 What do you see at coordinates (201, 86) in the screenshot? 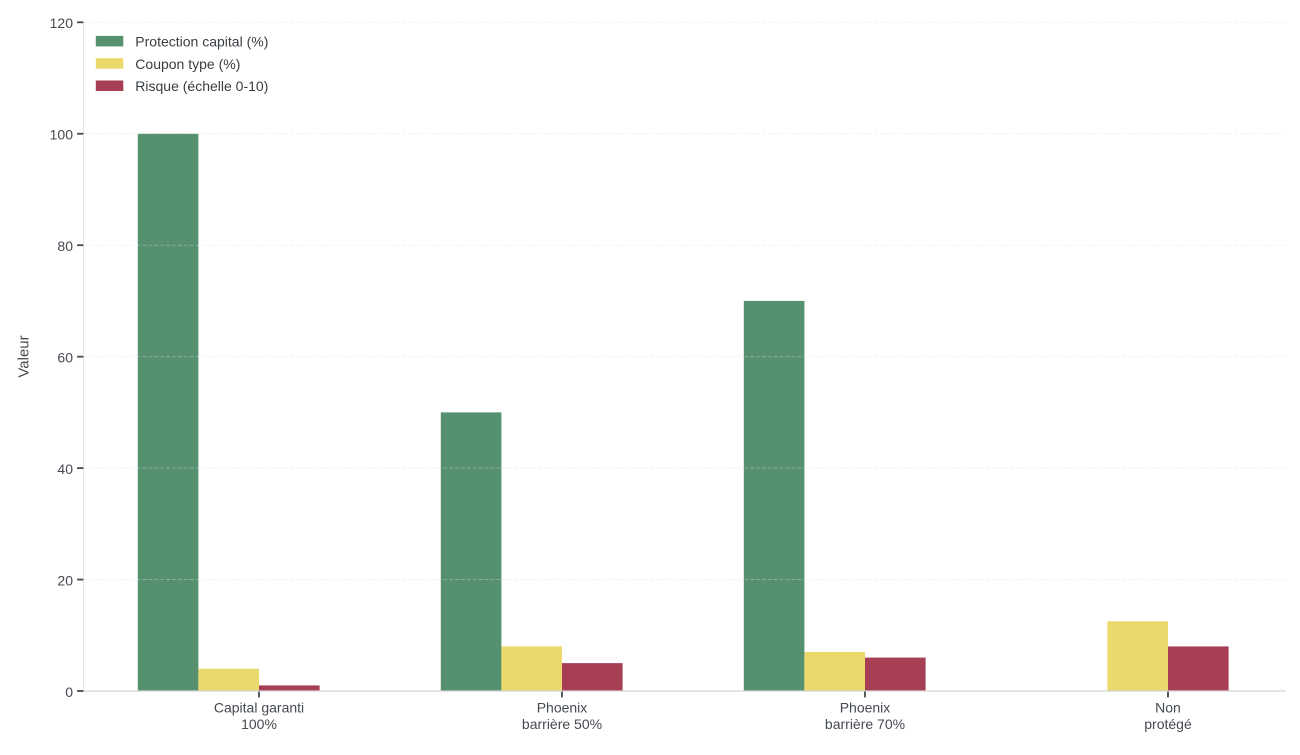
I see `svg-text: Risque (échelle 0-10)` at bounding box center [201, 86].